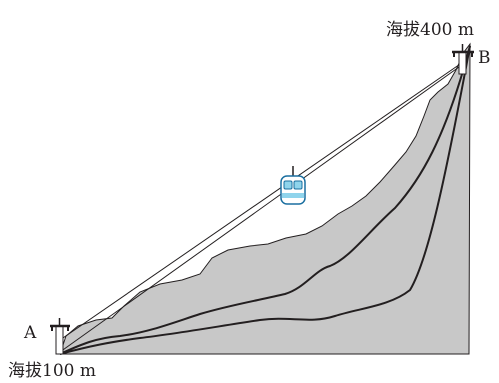 Image resolution: width=499 pixels, height=383 pixels. What do you see at coordinates (60, 336) in the screenshot?
I see `tower-a` at bounding box center [60, 336].